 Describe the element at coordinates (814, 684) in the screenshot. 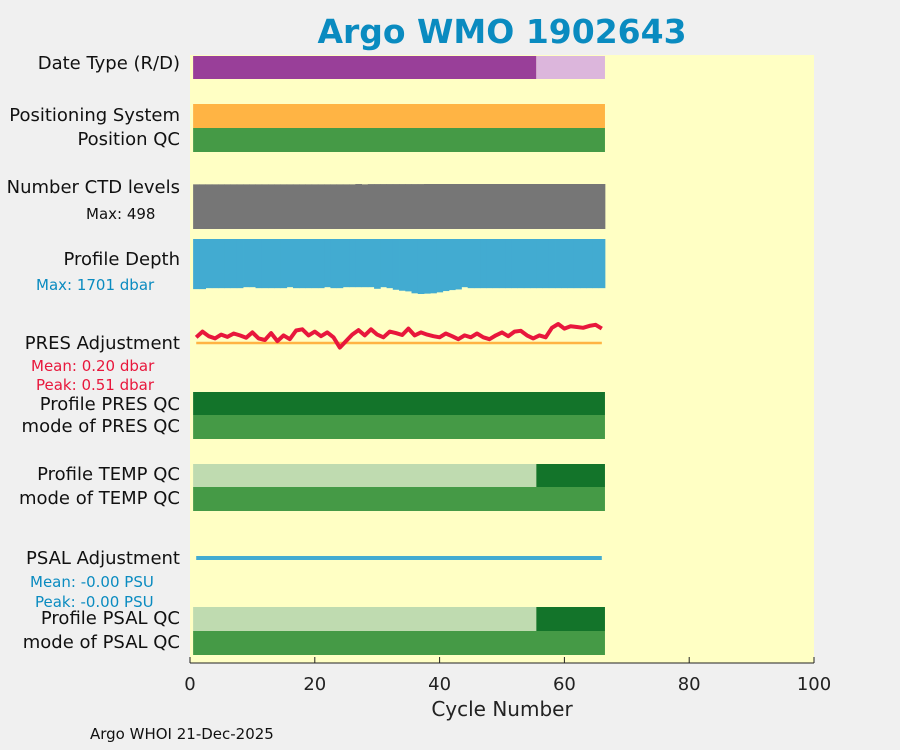

I see `x-tick-100: 100` at that location.